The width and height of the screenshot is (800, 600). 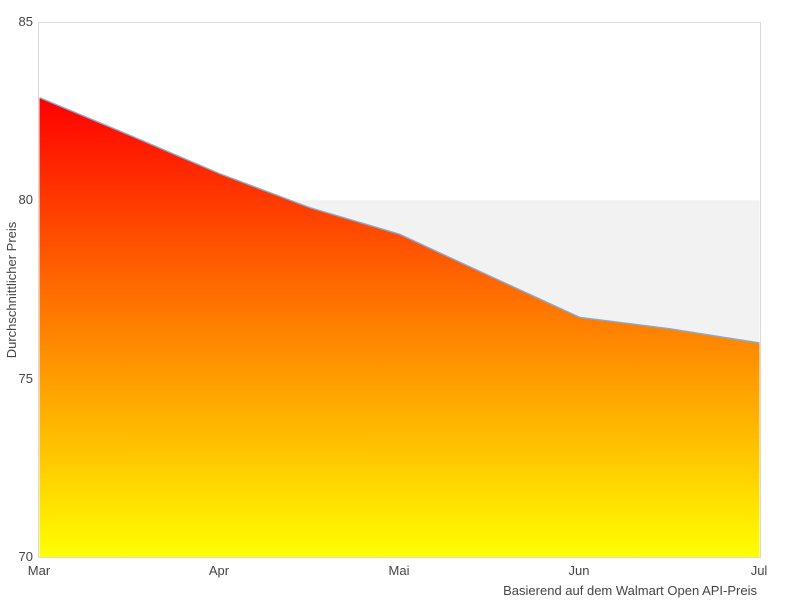 What do you see at coordinates (399, 570) in the screenshot?
I see `x-tick-mai: Mai` at bounding box center [399, 570].